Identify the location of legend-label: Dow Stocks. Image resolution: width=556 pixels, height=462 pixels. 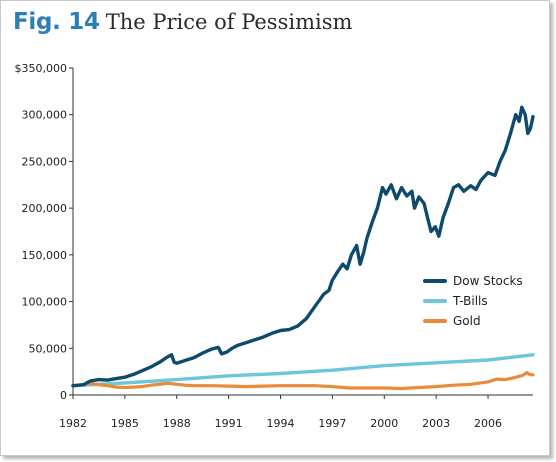
(488, 281).